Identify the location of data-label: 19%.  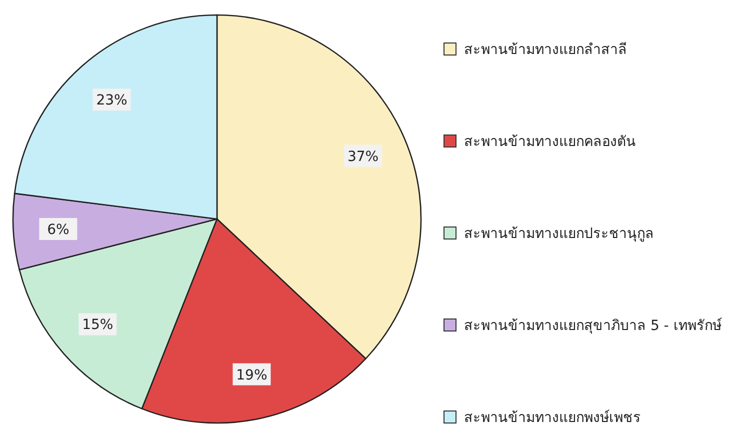
(252, 375).